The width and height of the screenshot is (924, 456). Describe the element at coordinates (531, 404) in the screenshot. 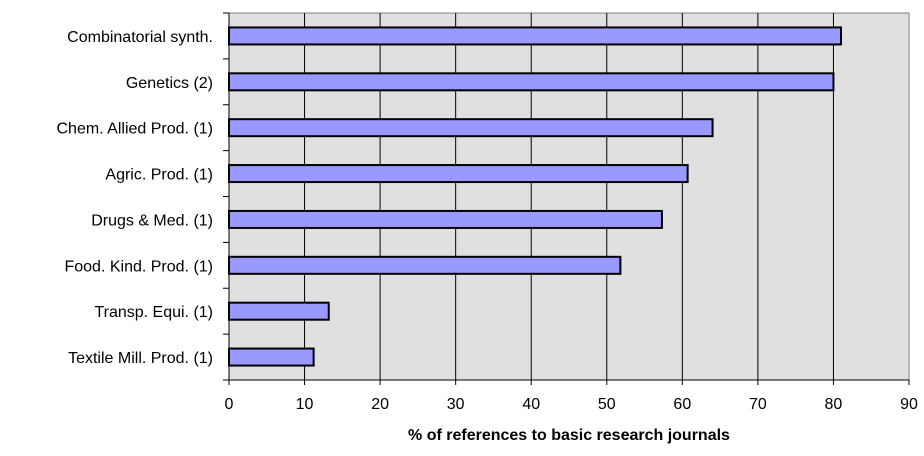

I see `x-tick-label: 40` at that location.